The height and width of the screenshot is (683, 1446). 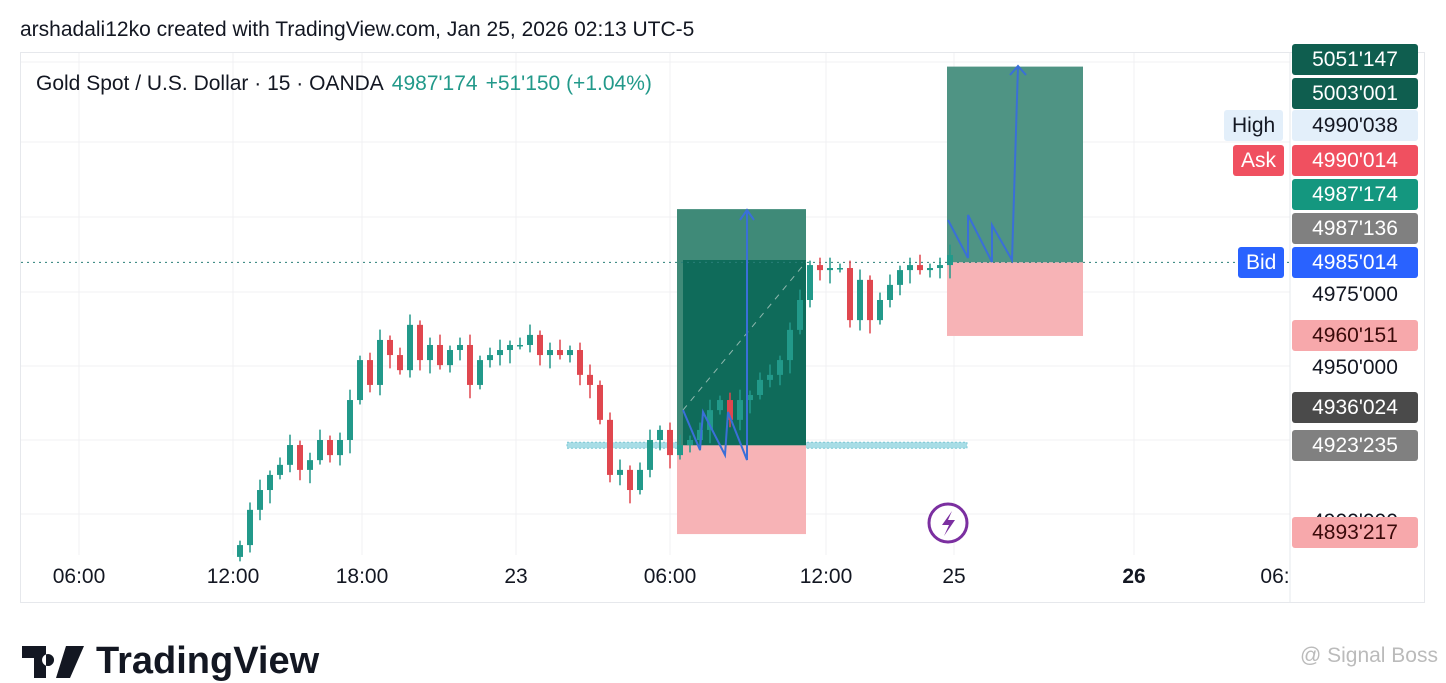 I want to click on price-label: 4950'000, so click(x=1355, y=367).